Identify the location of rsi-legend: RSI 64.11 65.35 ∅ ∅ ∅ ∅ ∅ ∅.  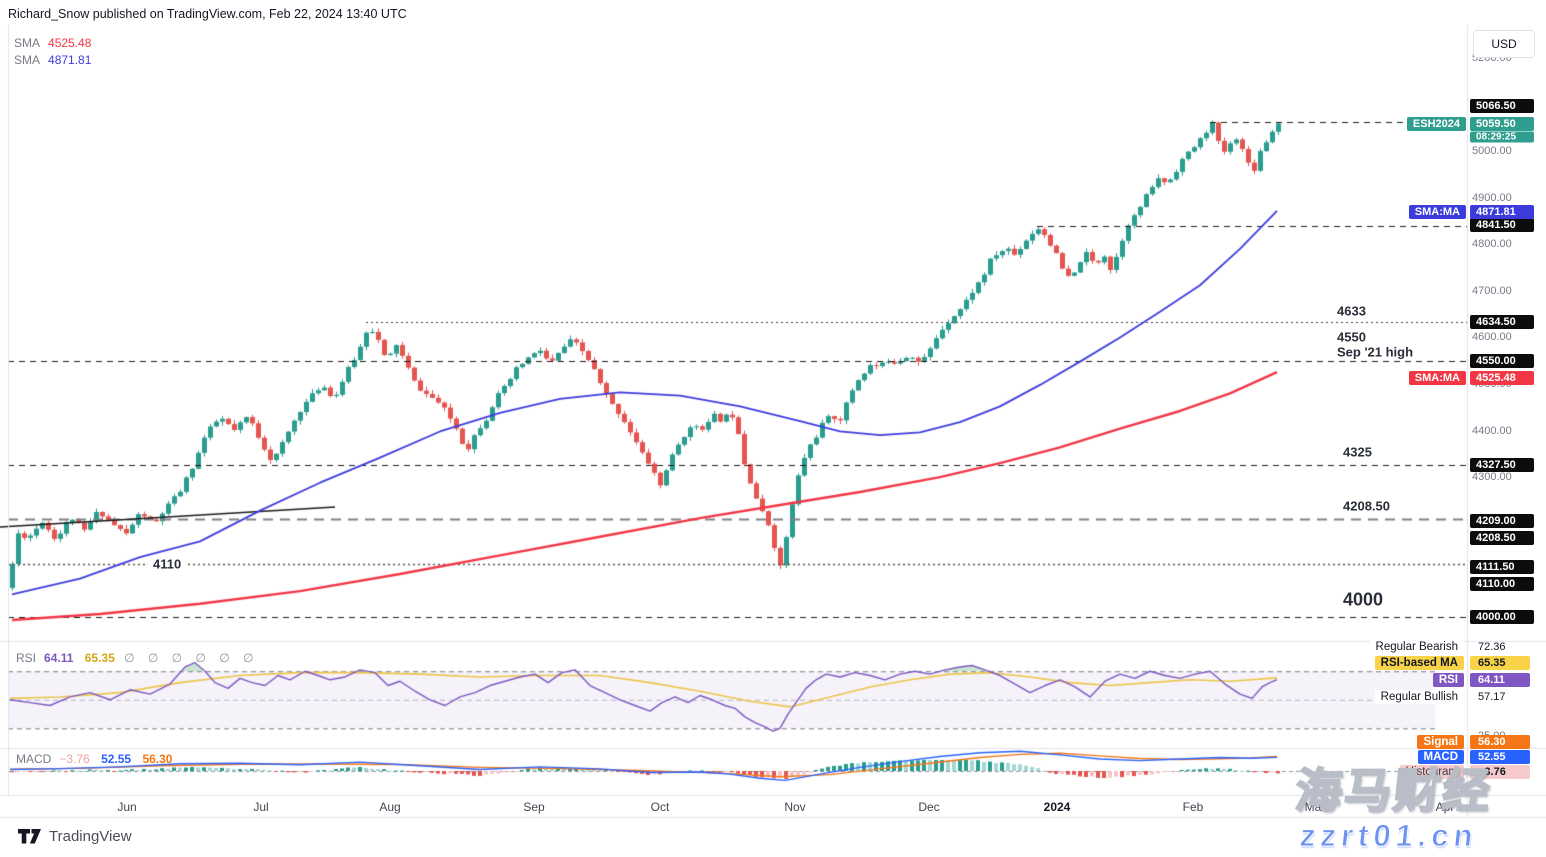
(137, 658).